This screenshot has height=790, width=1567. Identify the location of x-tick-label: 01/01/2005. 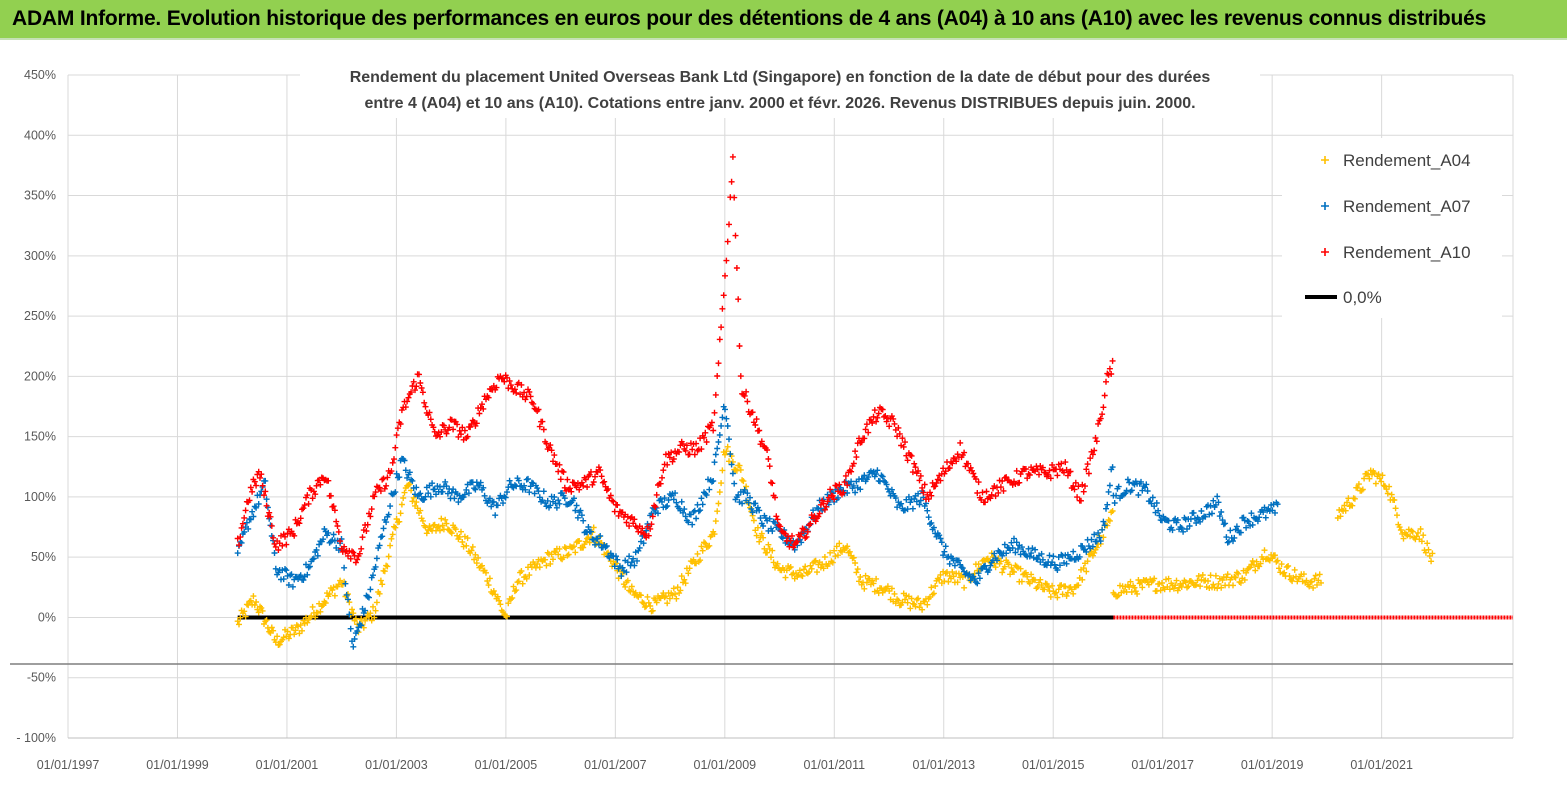
(506, 765).